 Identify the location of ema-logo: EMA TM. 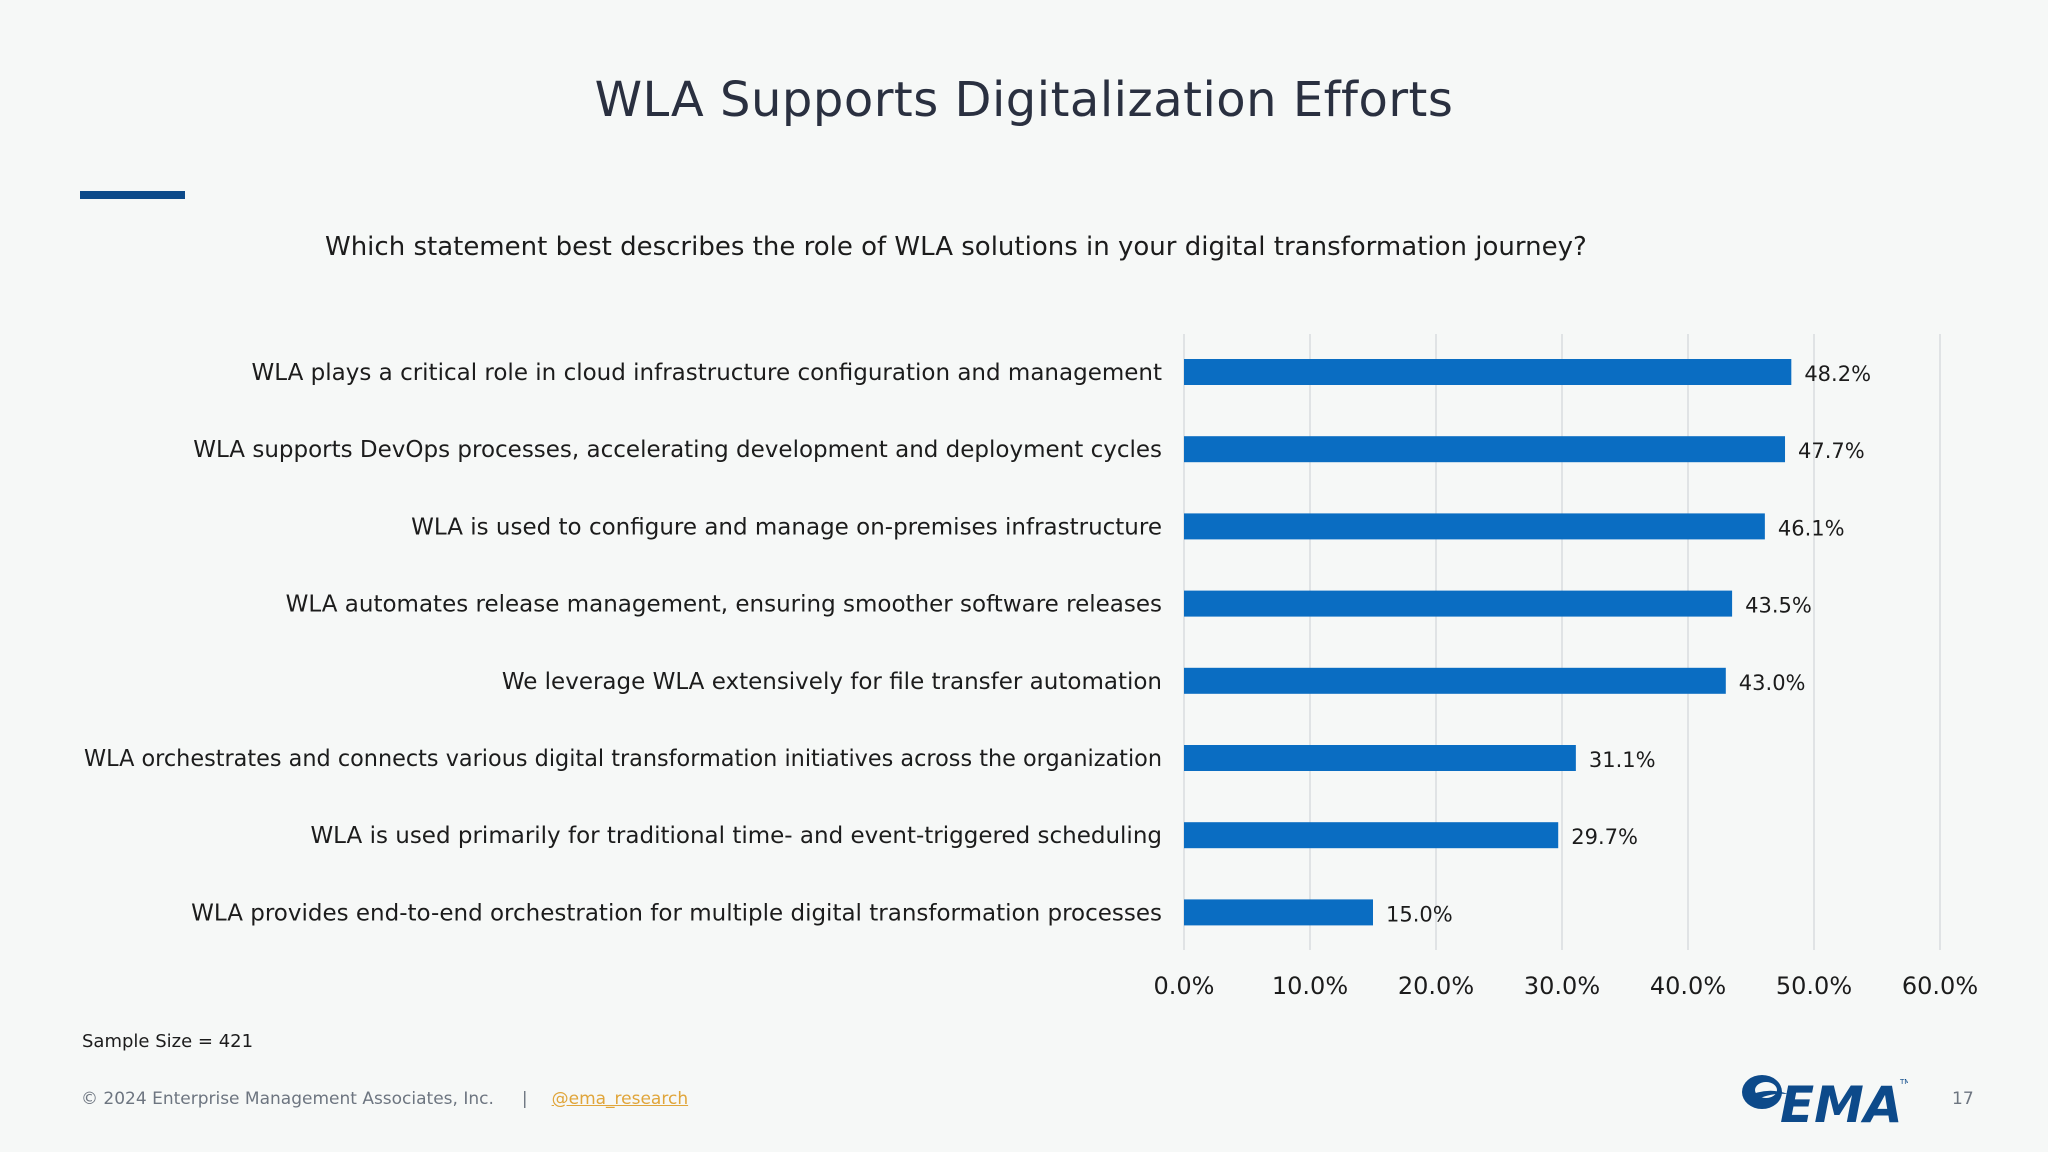
(1825, 1101).